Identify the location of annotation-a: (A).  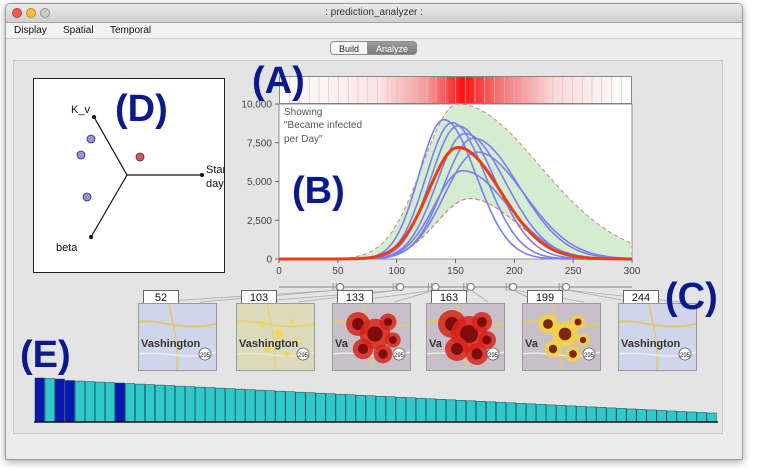
(278, 81).